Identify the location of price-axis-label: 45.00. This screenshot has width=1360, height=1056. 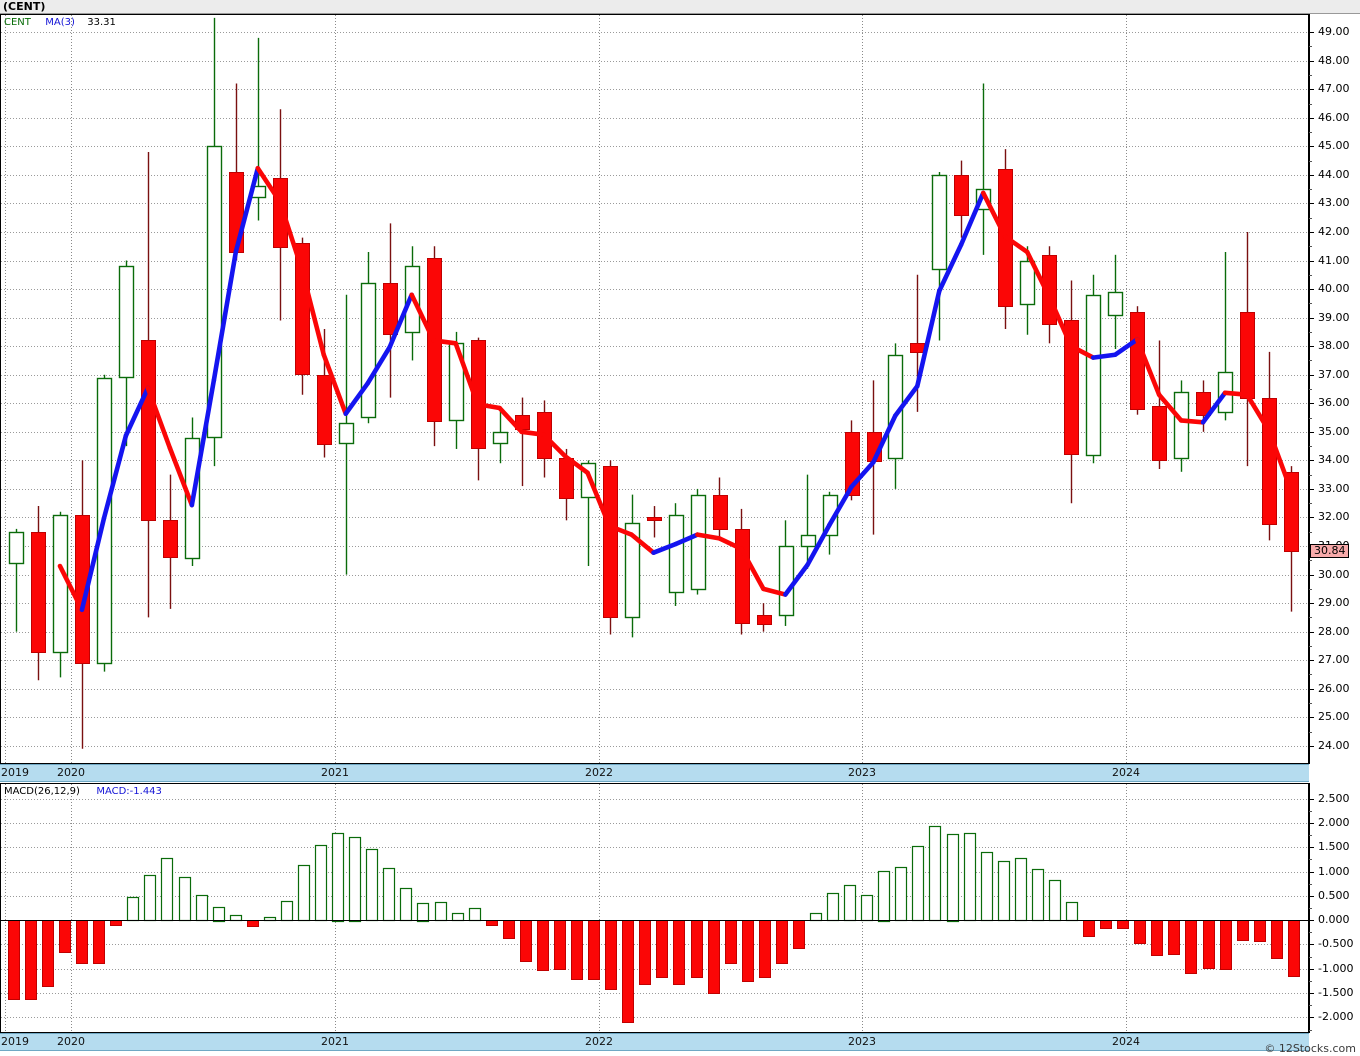
(1334, 145).